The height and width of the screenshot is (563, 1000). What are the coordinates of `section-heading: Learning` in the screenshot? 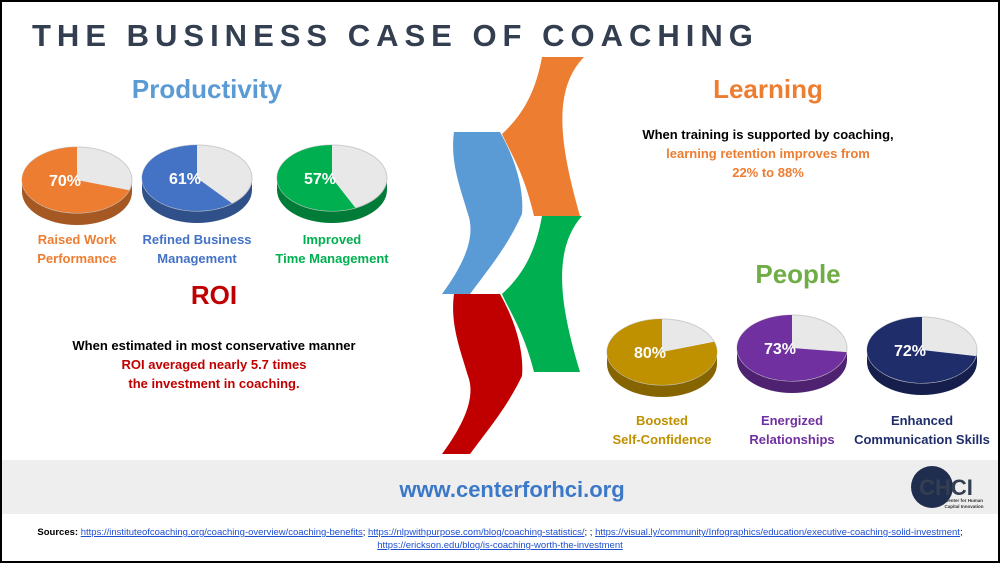 It's located at (768, 89).